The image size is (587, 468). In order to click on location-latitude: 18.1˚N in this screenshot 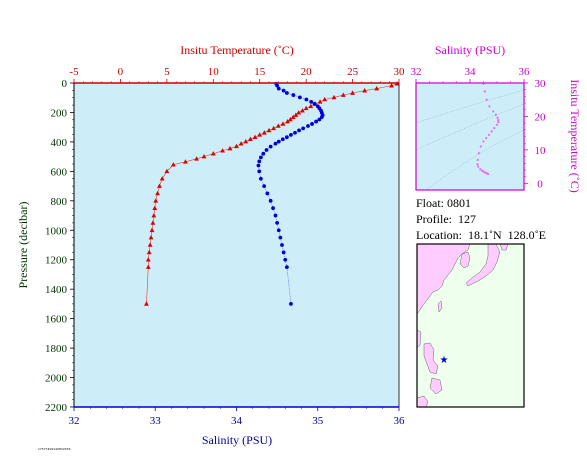, I will do `click(484, 235)`.